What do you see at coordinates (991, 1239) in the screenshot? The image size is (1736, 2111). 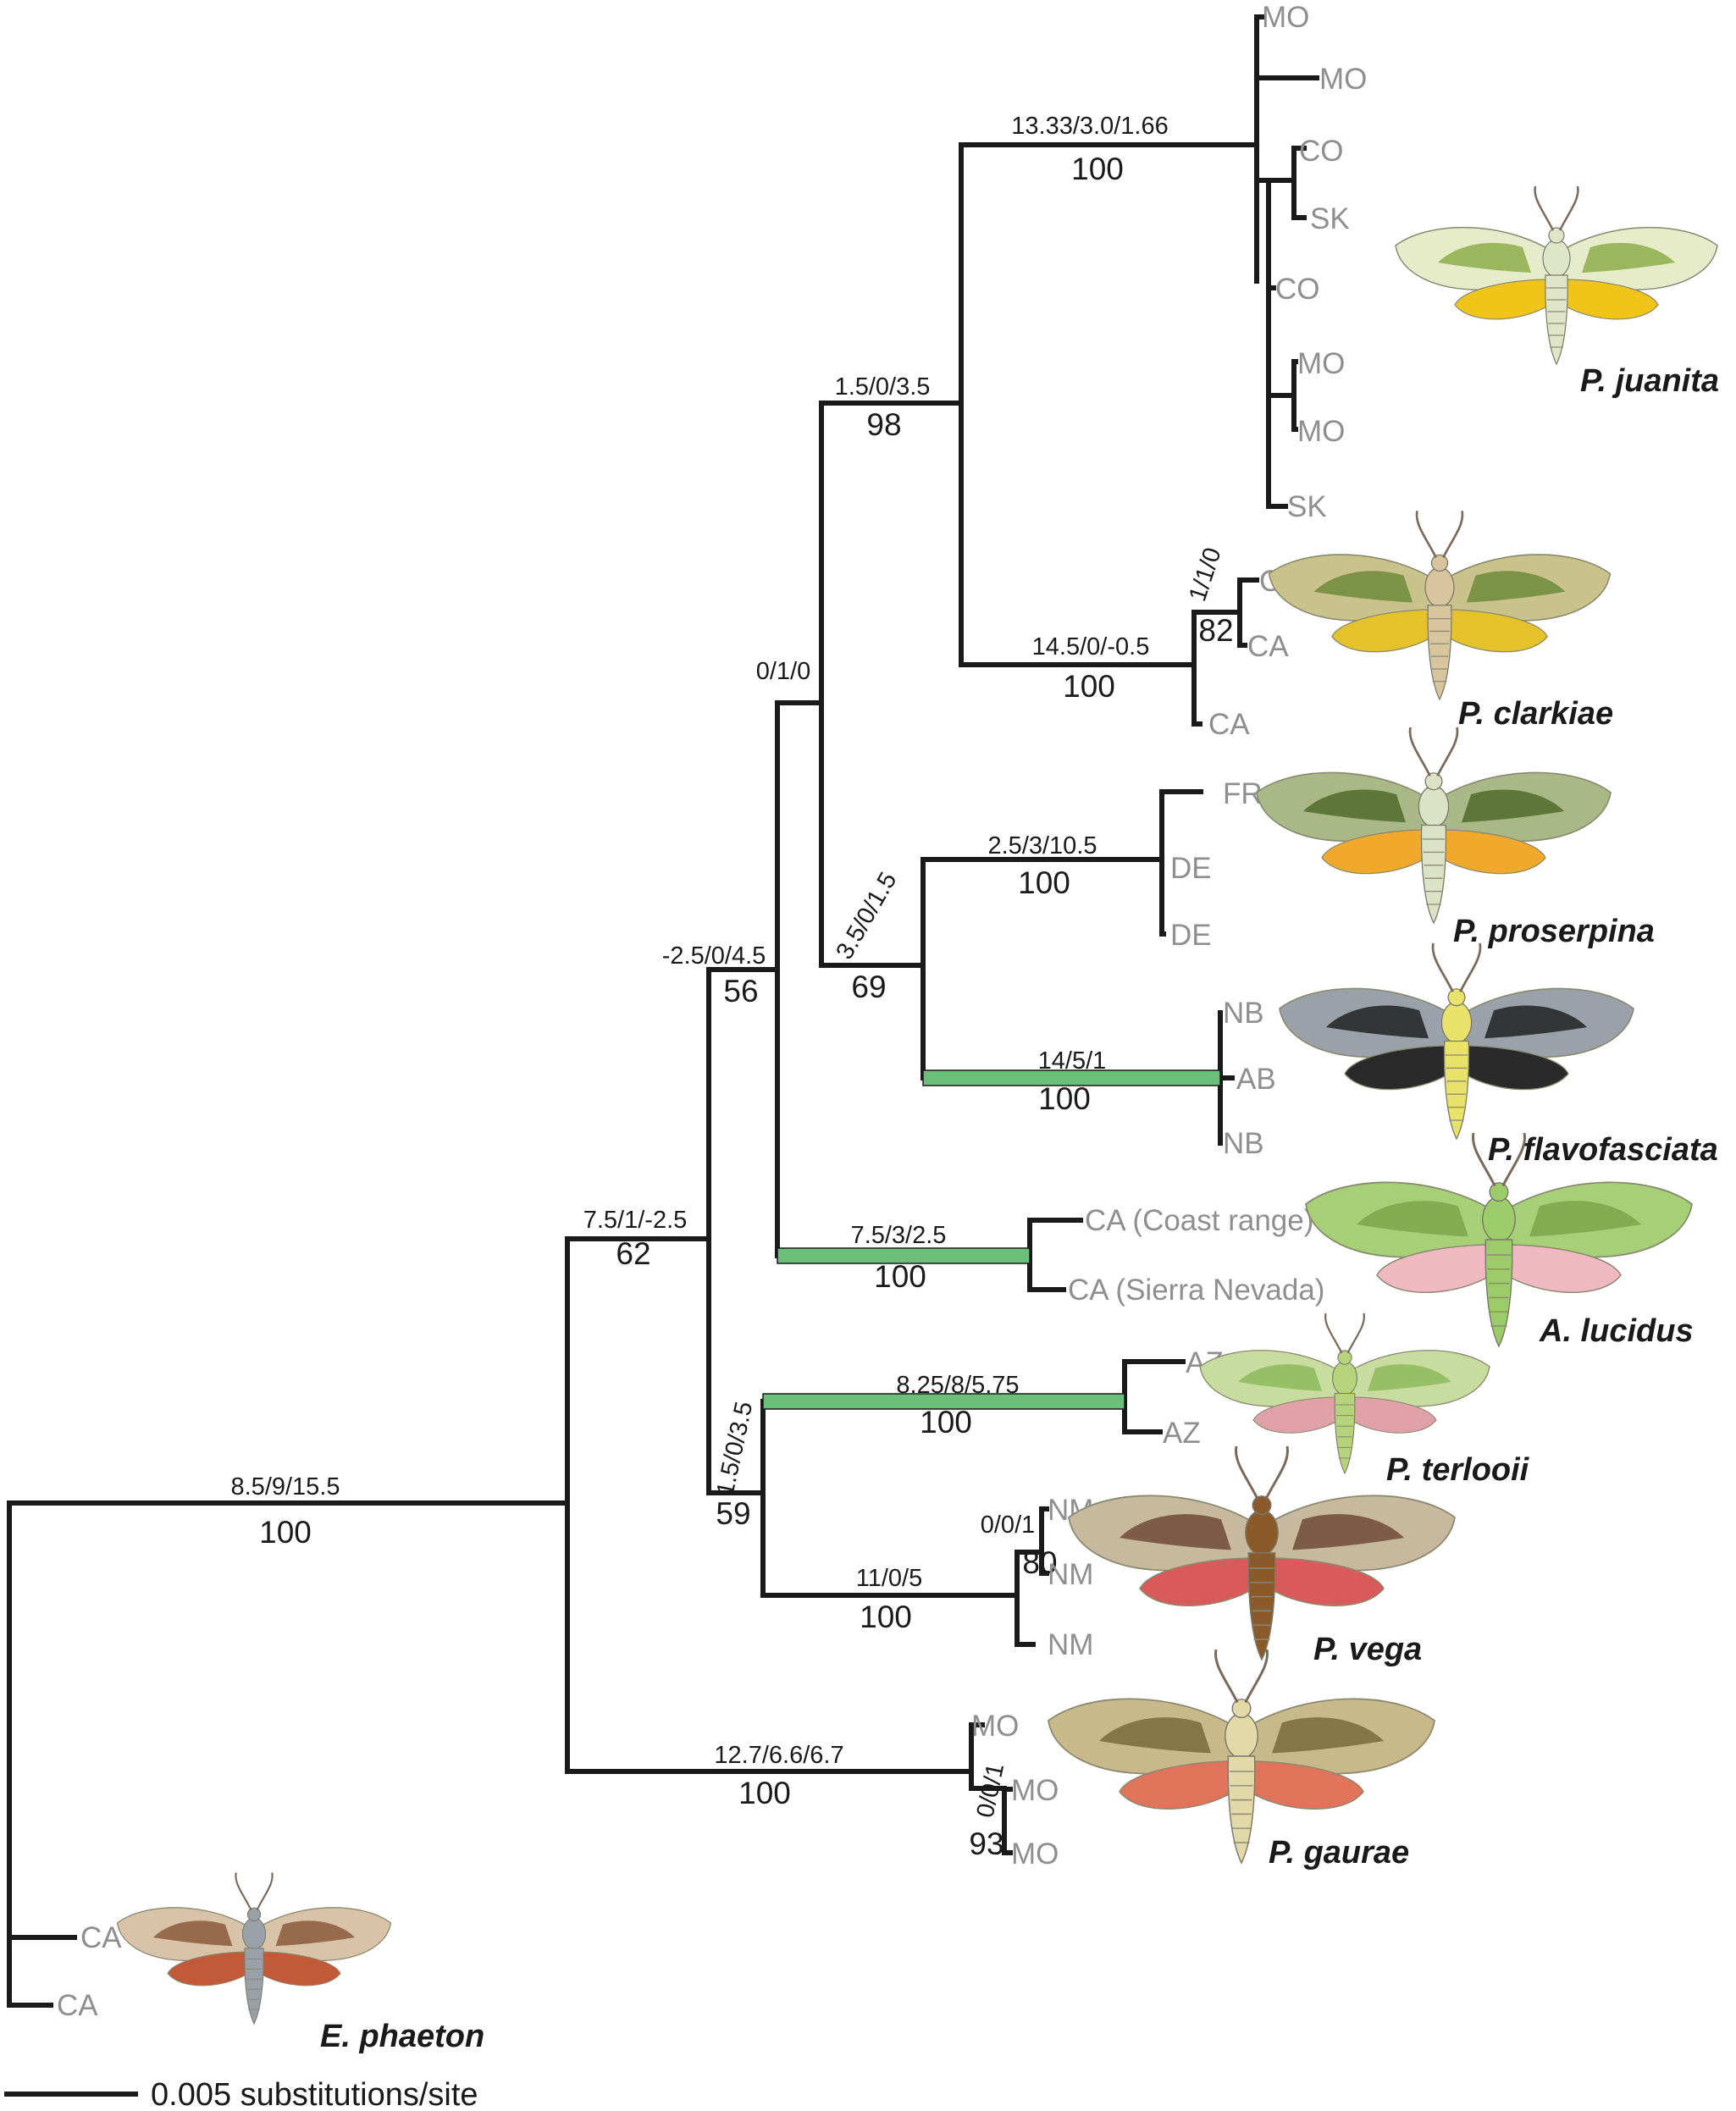 I see `highlighted-branches` at bounding box center [991, 1239].